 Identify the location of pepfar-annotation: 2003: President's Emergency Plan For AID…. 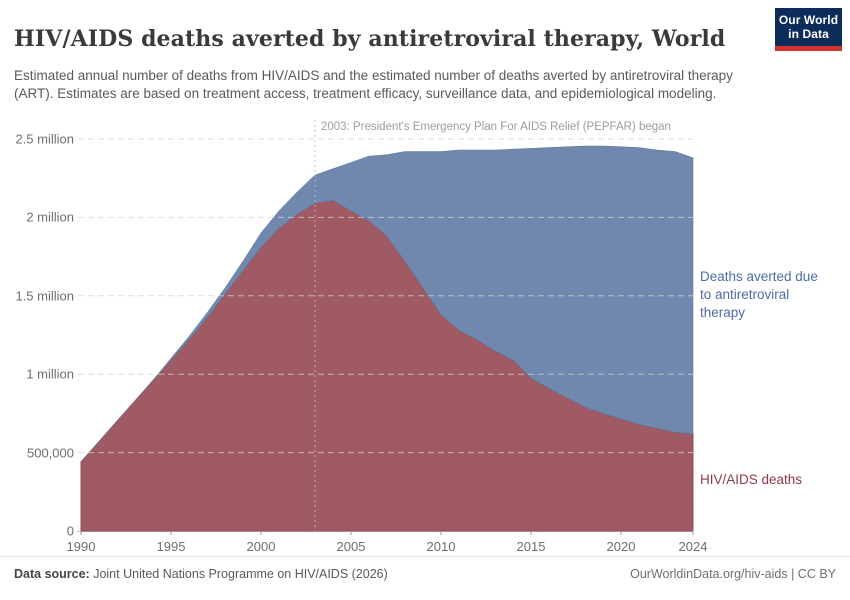
(496, 127).